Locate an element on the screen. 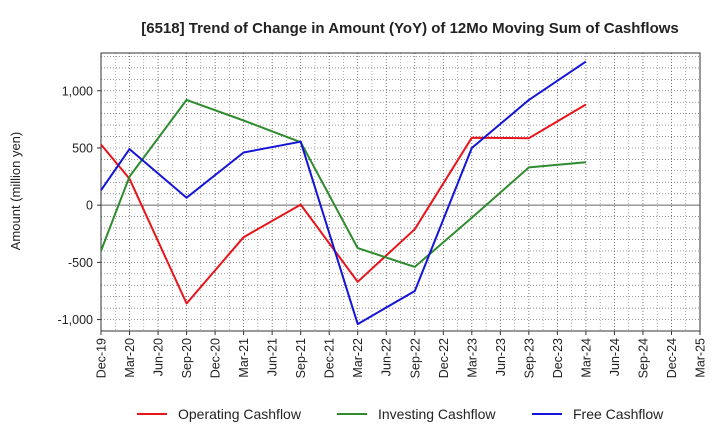 This screenshot has width=720, height=440. x-tick-label: Jun-24 is located at coordinates (615, 357).